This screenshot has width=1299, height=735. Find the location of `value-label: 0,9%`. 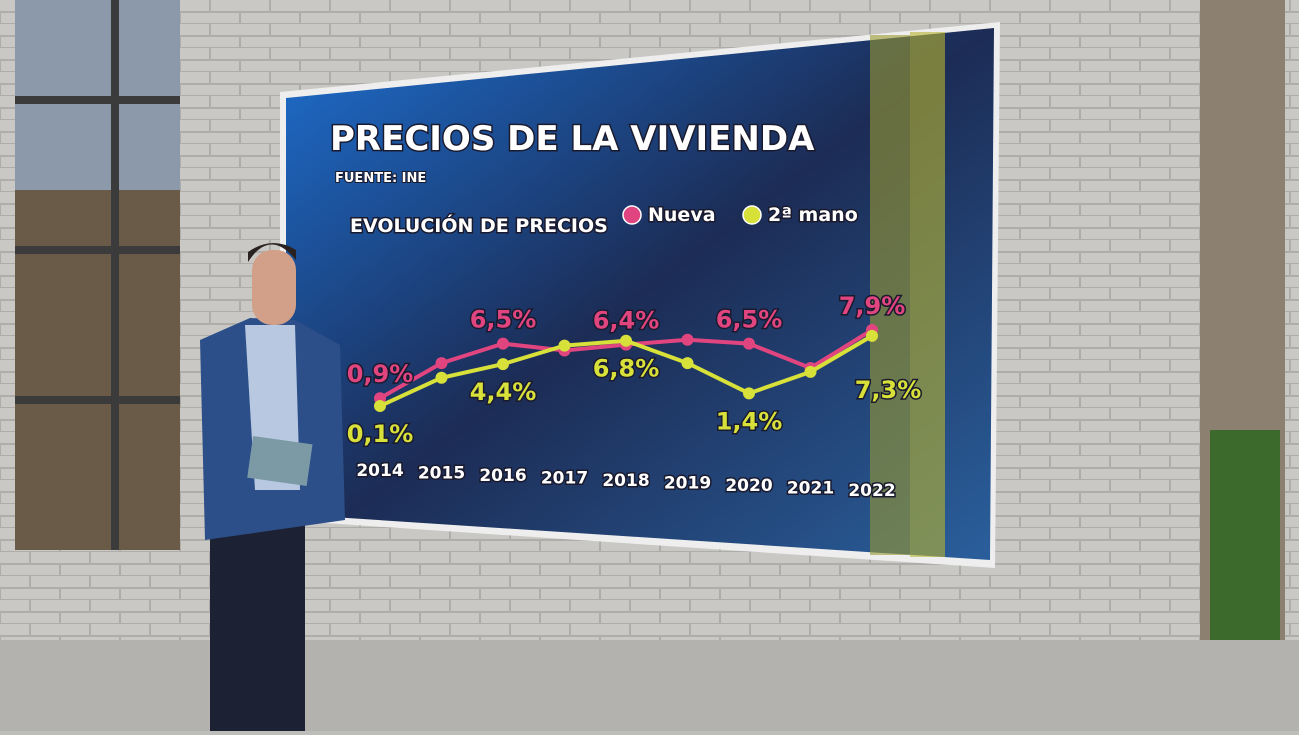

value-label: 0,9% is located at coordinates (380, 374).